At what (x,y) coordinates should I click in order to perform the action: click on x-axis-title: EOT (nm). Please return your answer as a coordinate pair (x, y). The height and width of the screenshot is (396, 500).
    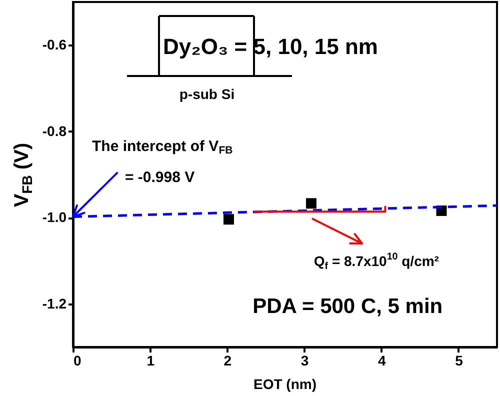
    Looking at the image, I should click on (285, 384).